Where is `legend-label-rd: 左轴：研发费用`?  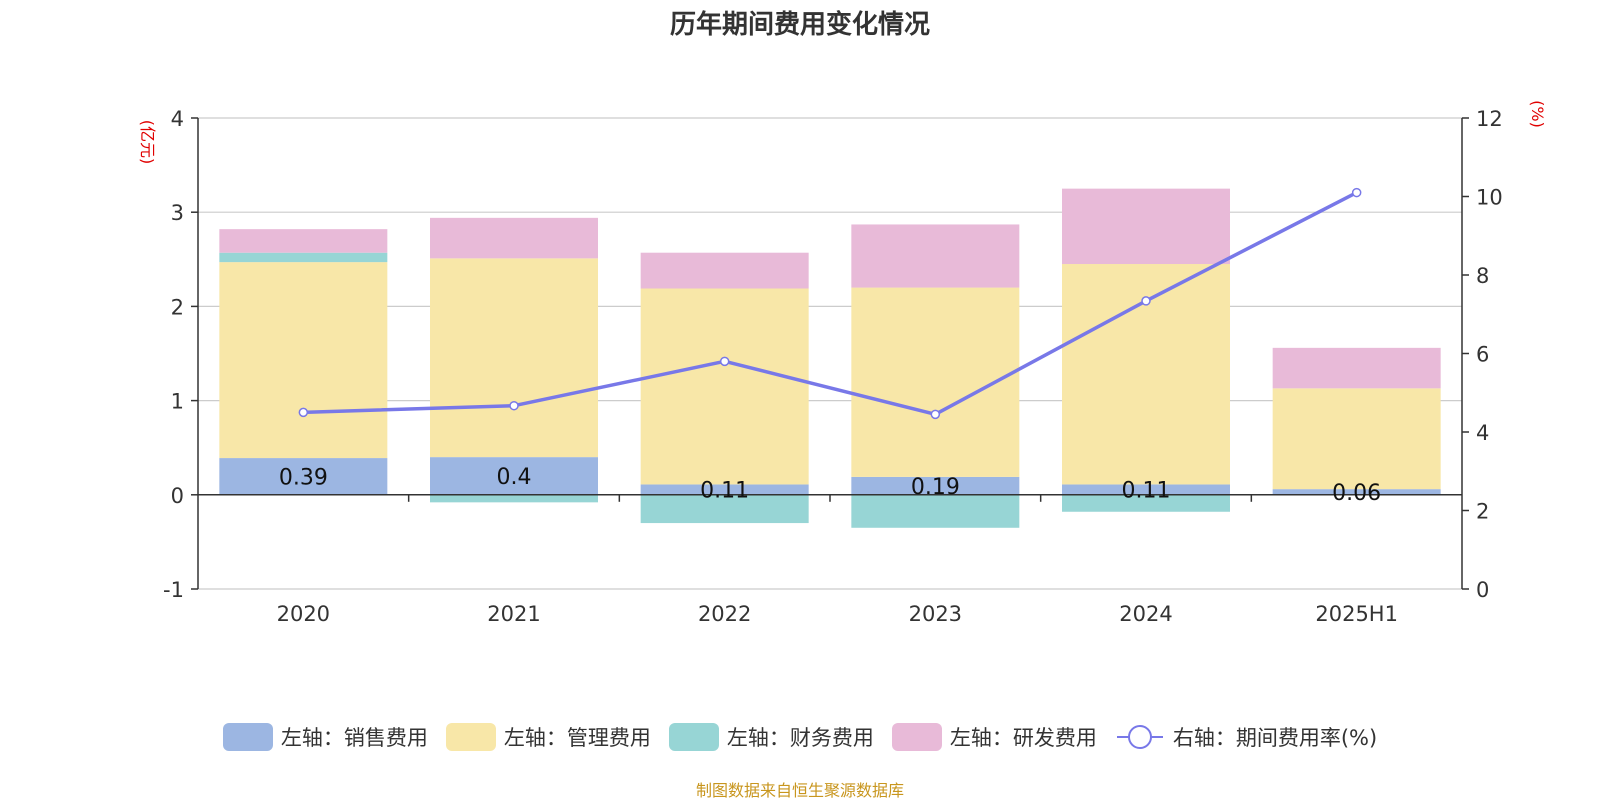 legend-label-rd: 左轴：研发费用 is located at coordinates (1023, 738).